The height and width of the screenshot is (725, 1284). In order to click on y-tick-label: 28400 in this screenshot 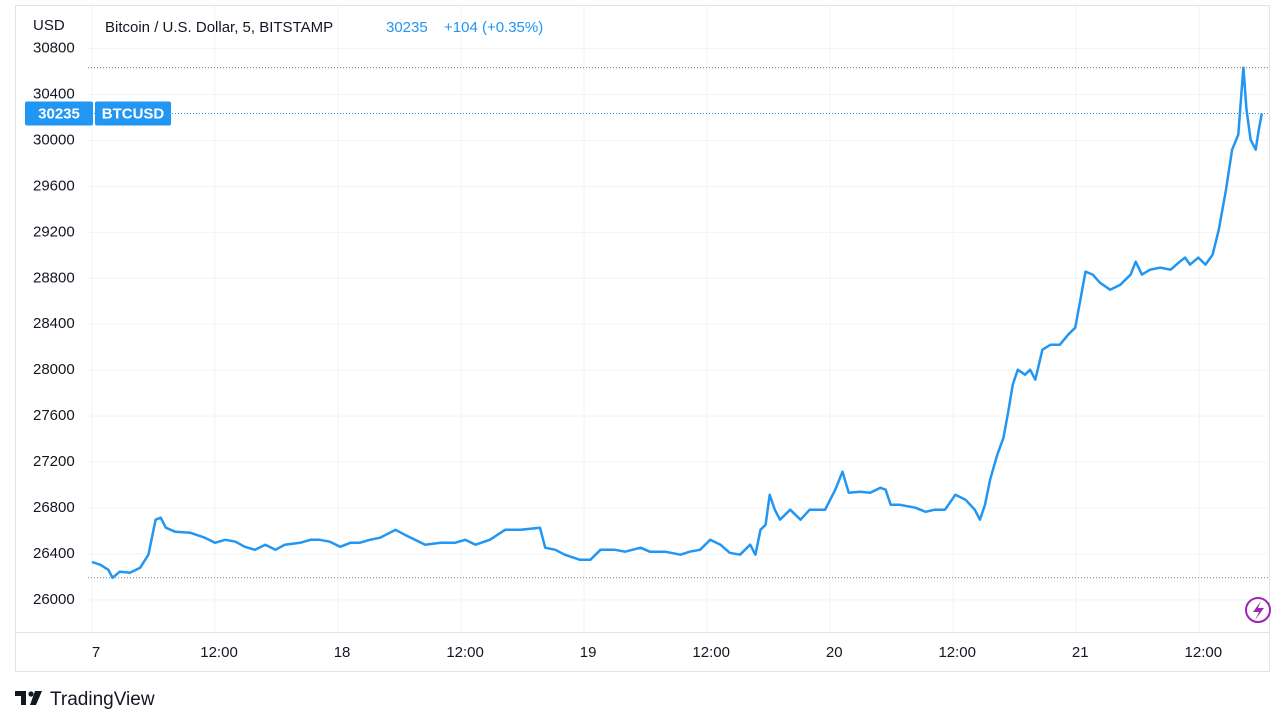, I will do `click(54, 323)`.